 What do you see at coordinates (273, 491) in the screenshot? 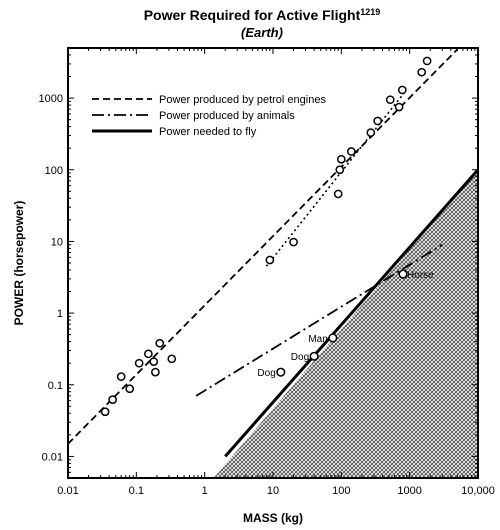
I see `x-tick-label: 10` at bounding box center [273, 491].